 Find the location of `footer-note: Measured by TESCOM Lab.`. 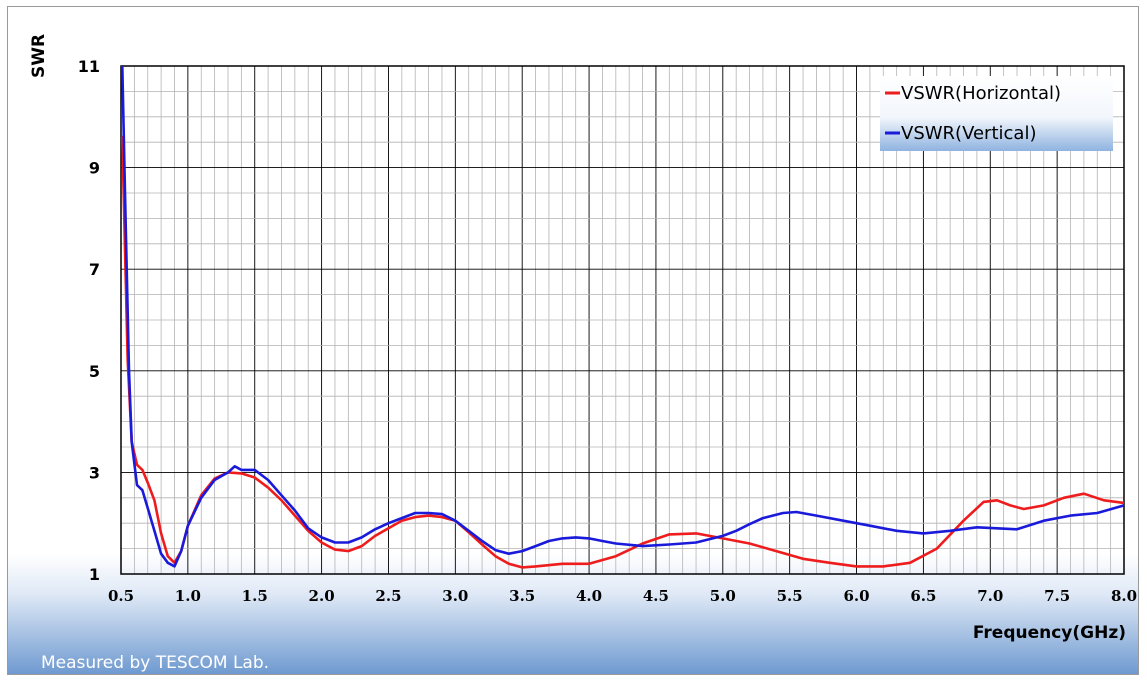

footer-note: Measured by TESCOM Lab. is located at coordinates (155, 663).